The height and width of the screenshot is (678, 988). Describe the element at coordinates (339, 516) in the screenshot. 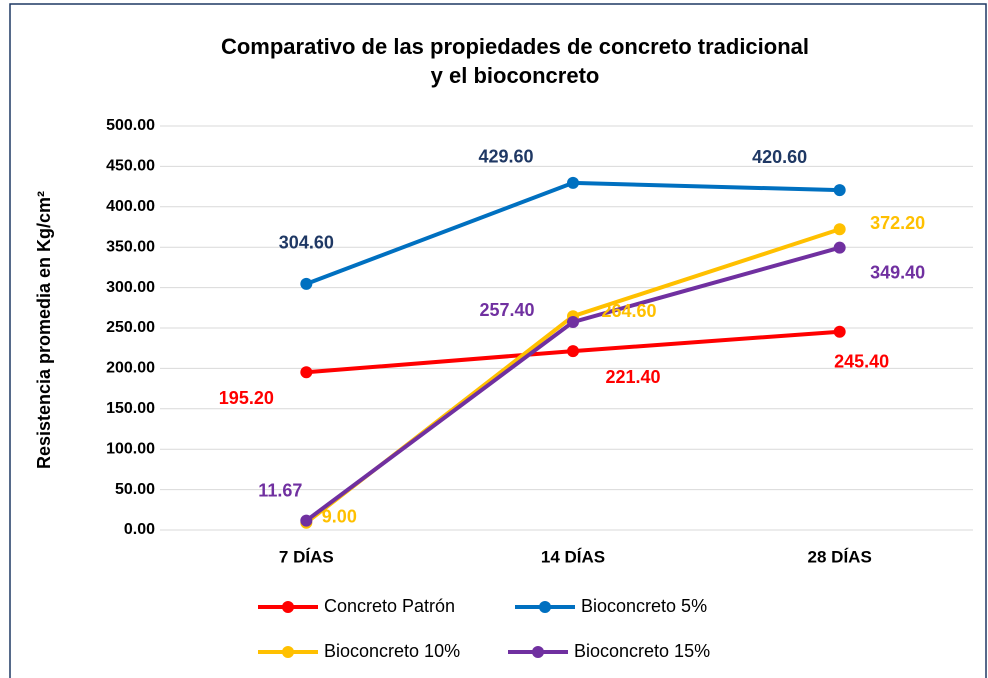

I see `data-label: 9.00` at that location.